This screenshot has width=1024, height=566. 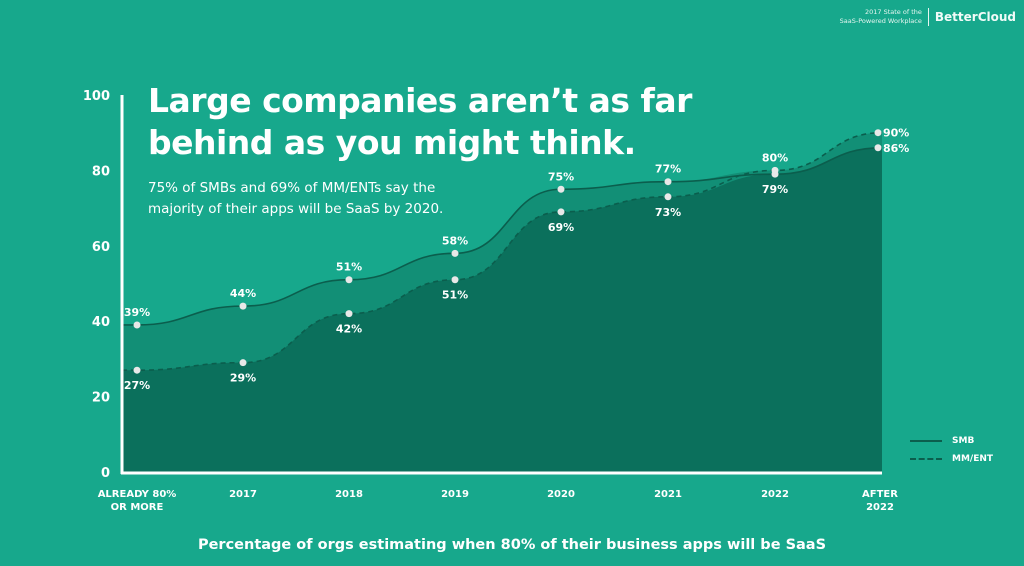 I want to click on headline-line2: behind as you might think., so click(x=392, y=142).